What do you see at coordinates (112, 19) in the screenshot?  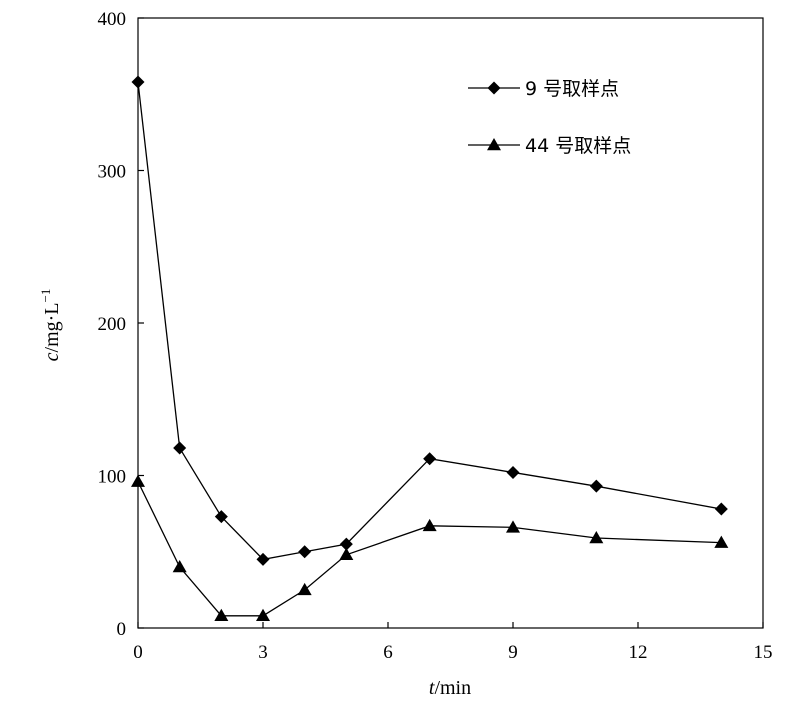 I see `y-tick-label: 400` at bounding box center [112, 19].